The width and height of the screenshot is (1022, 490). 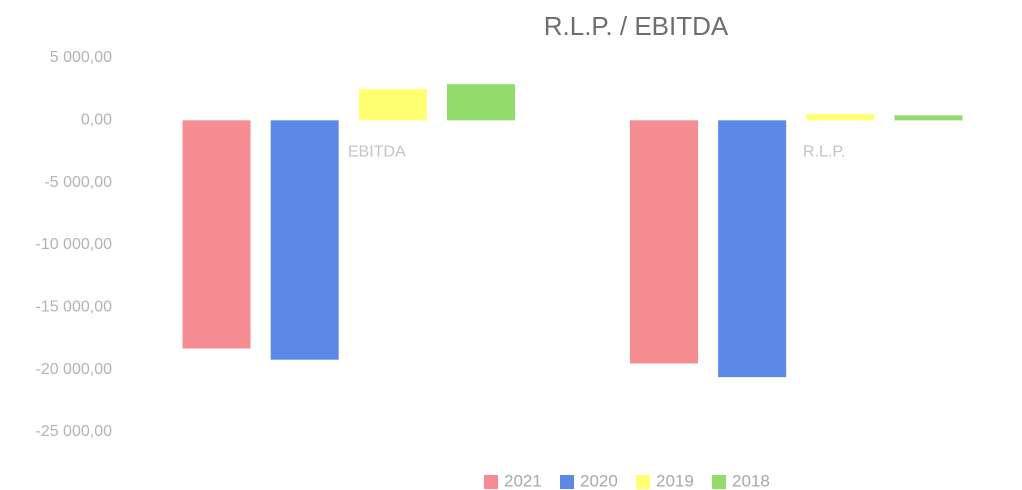 What do you see at coordinates (599, 480) in the screenshot?
I see `legend-label: 2020` at bounding box center [599, 480].